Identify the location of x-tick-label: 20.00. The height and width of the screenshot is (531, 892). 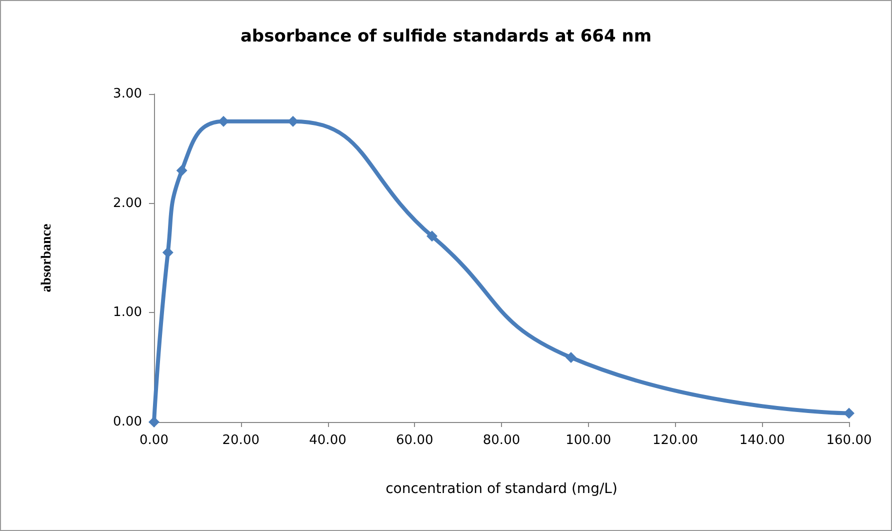
(241, 440).